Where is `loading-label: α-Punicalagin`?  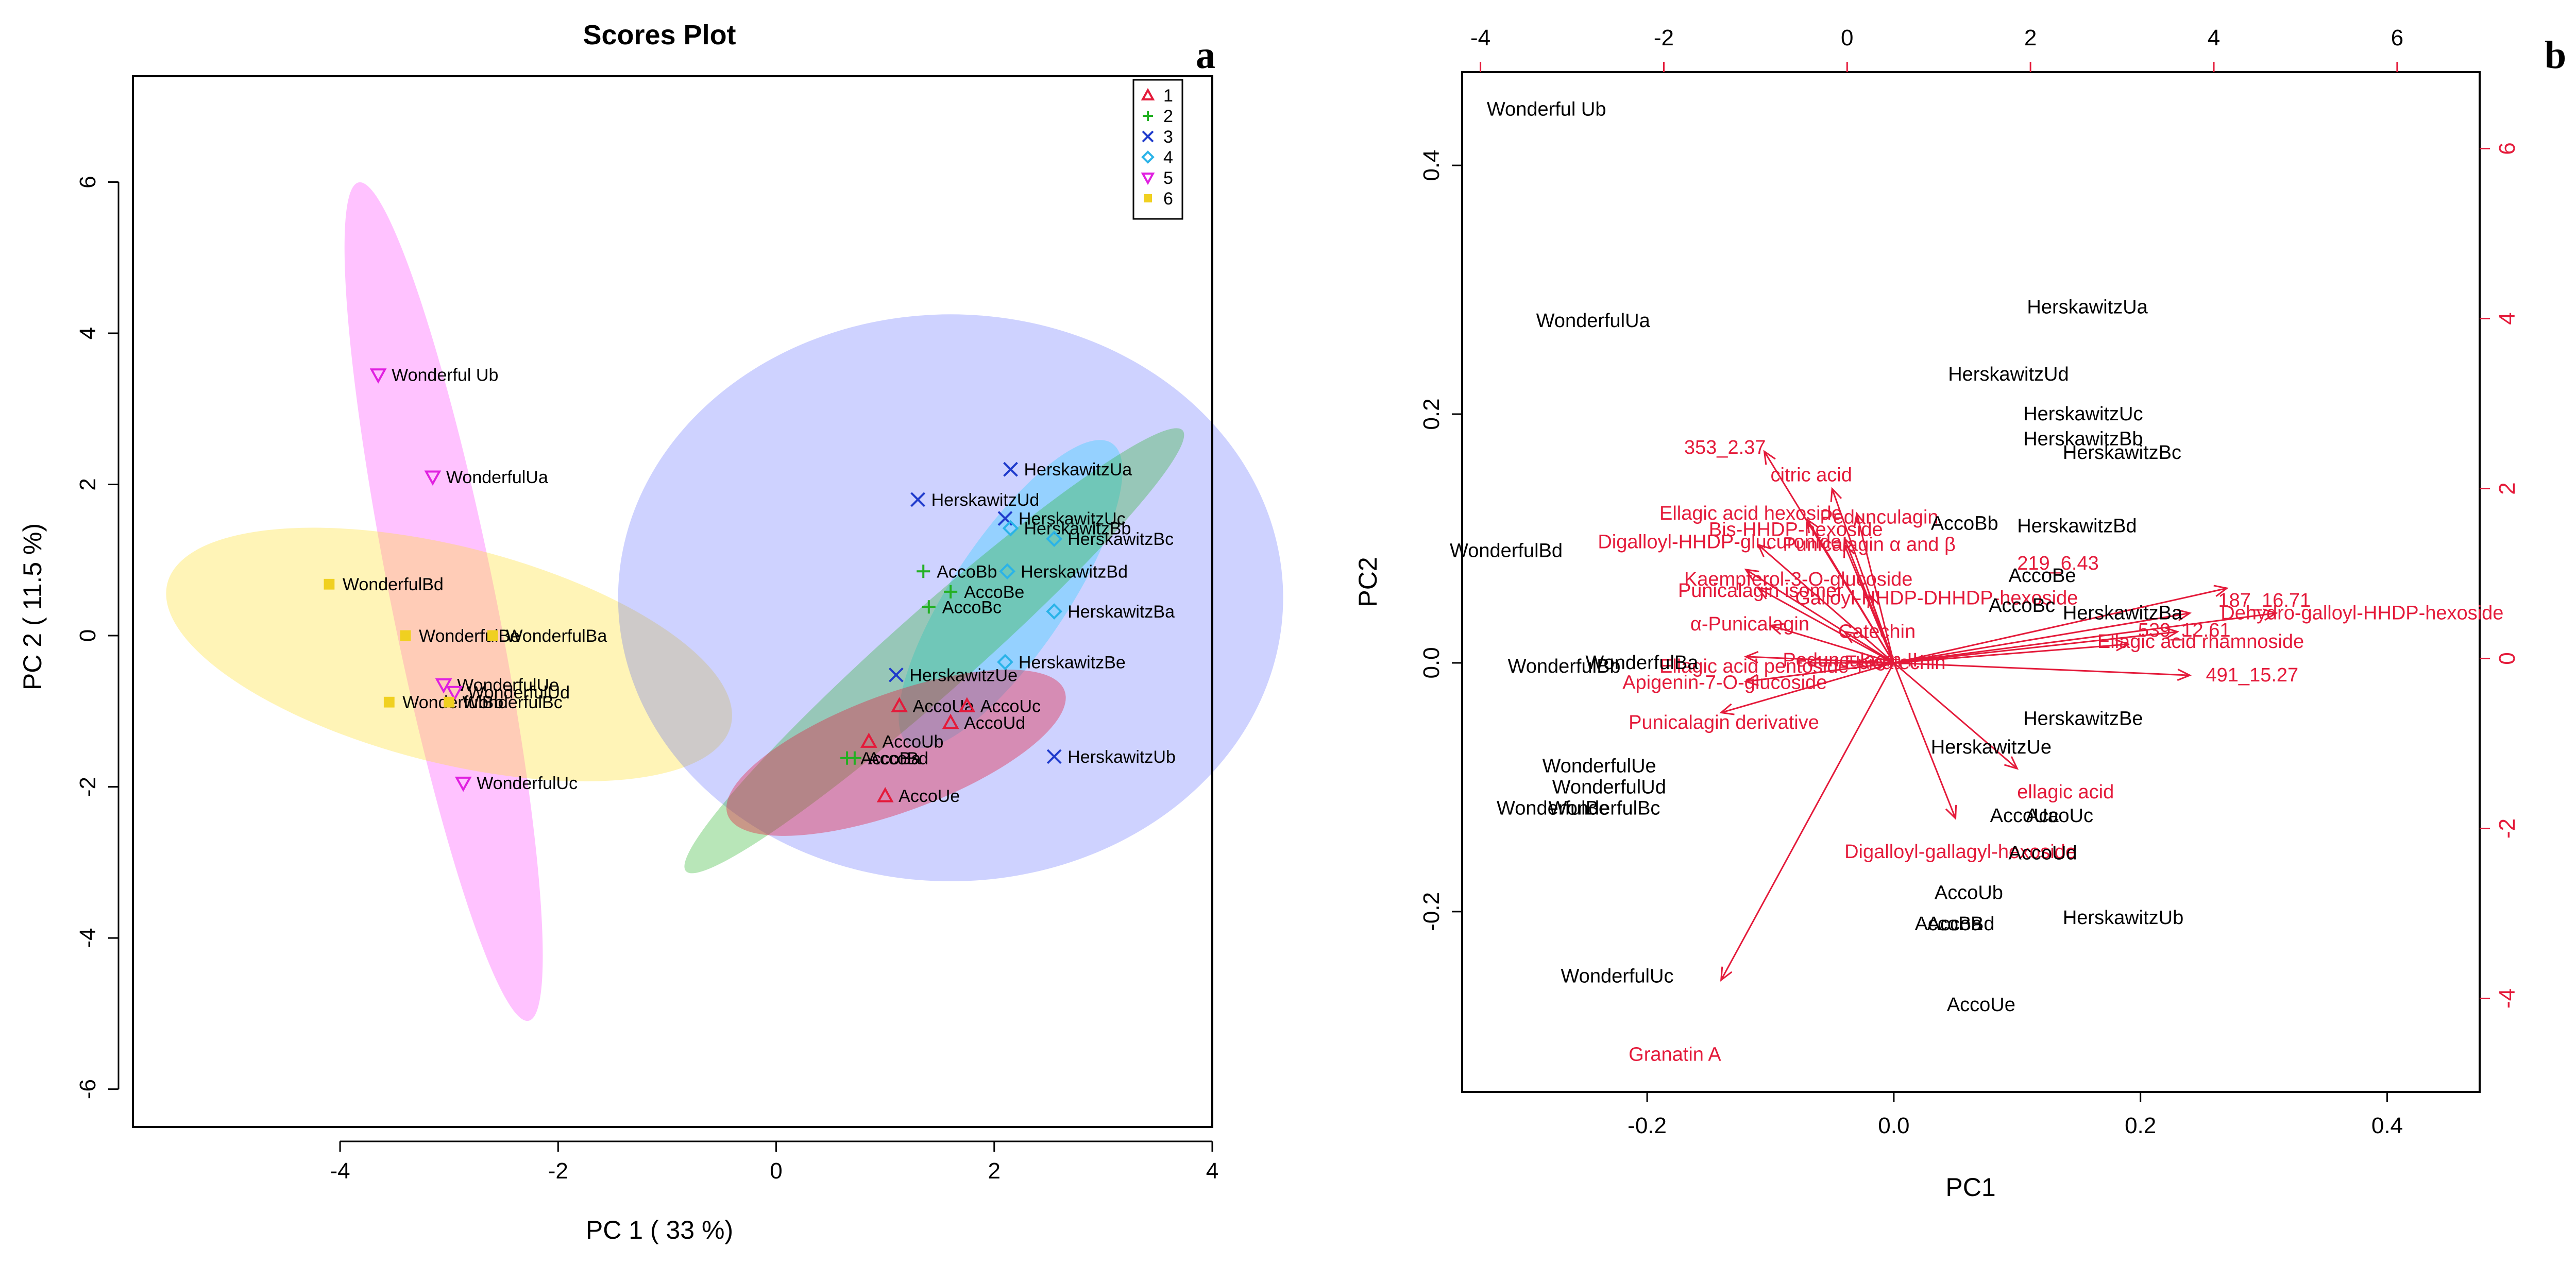
loading-label: α-Punicalagin is located at coordinates (1749, 624).